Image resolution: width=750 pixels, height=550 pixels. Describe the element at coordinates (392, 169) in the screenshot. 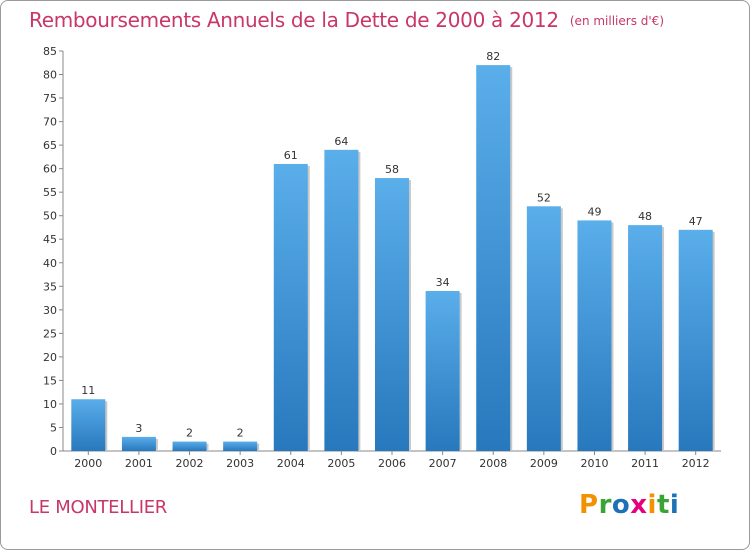

I see `data-label: 58` at that location.